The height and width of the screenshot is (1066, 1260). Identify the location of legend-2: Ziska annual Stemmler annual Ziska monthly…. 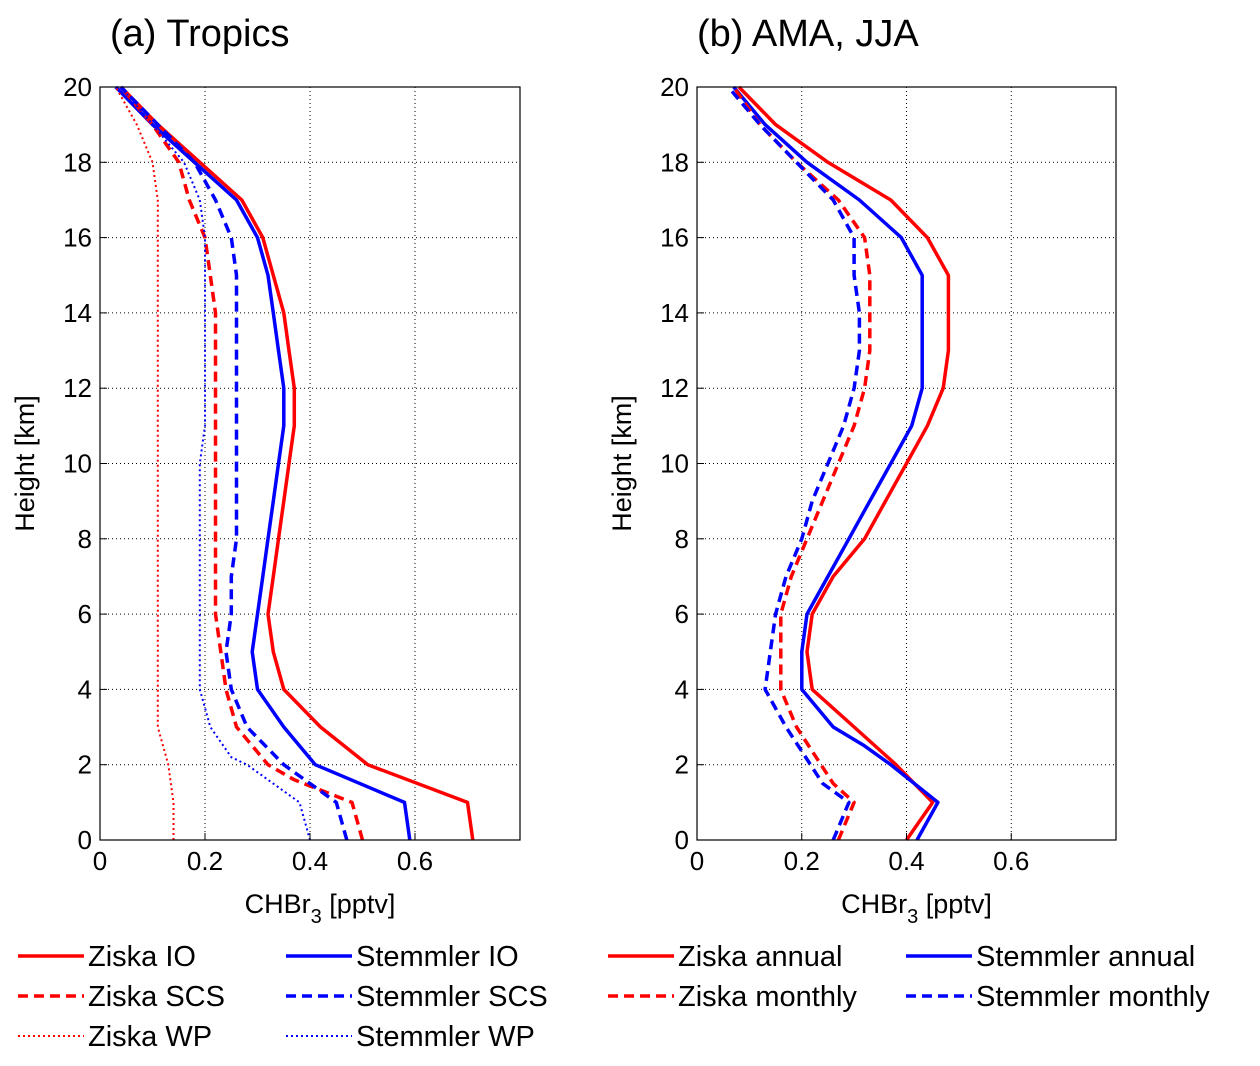
(909, 977).